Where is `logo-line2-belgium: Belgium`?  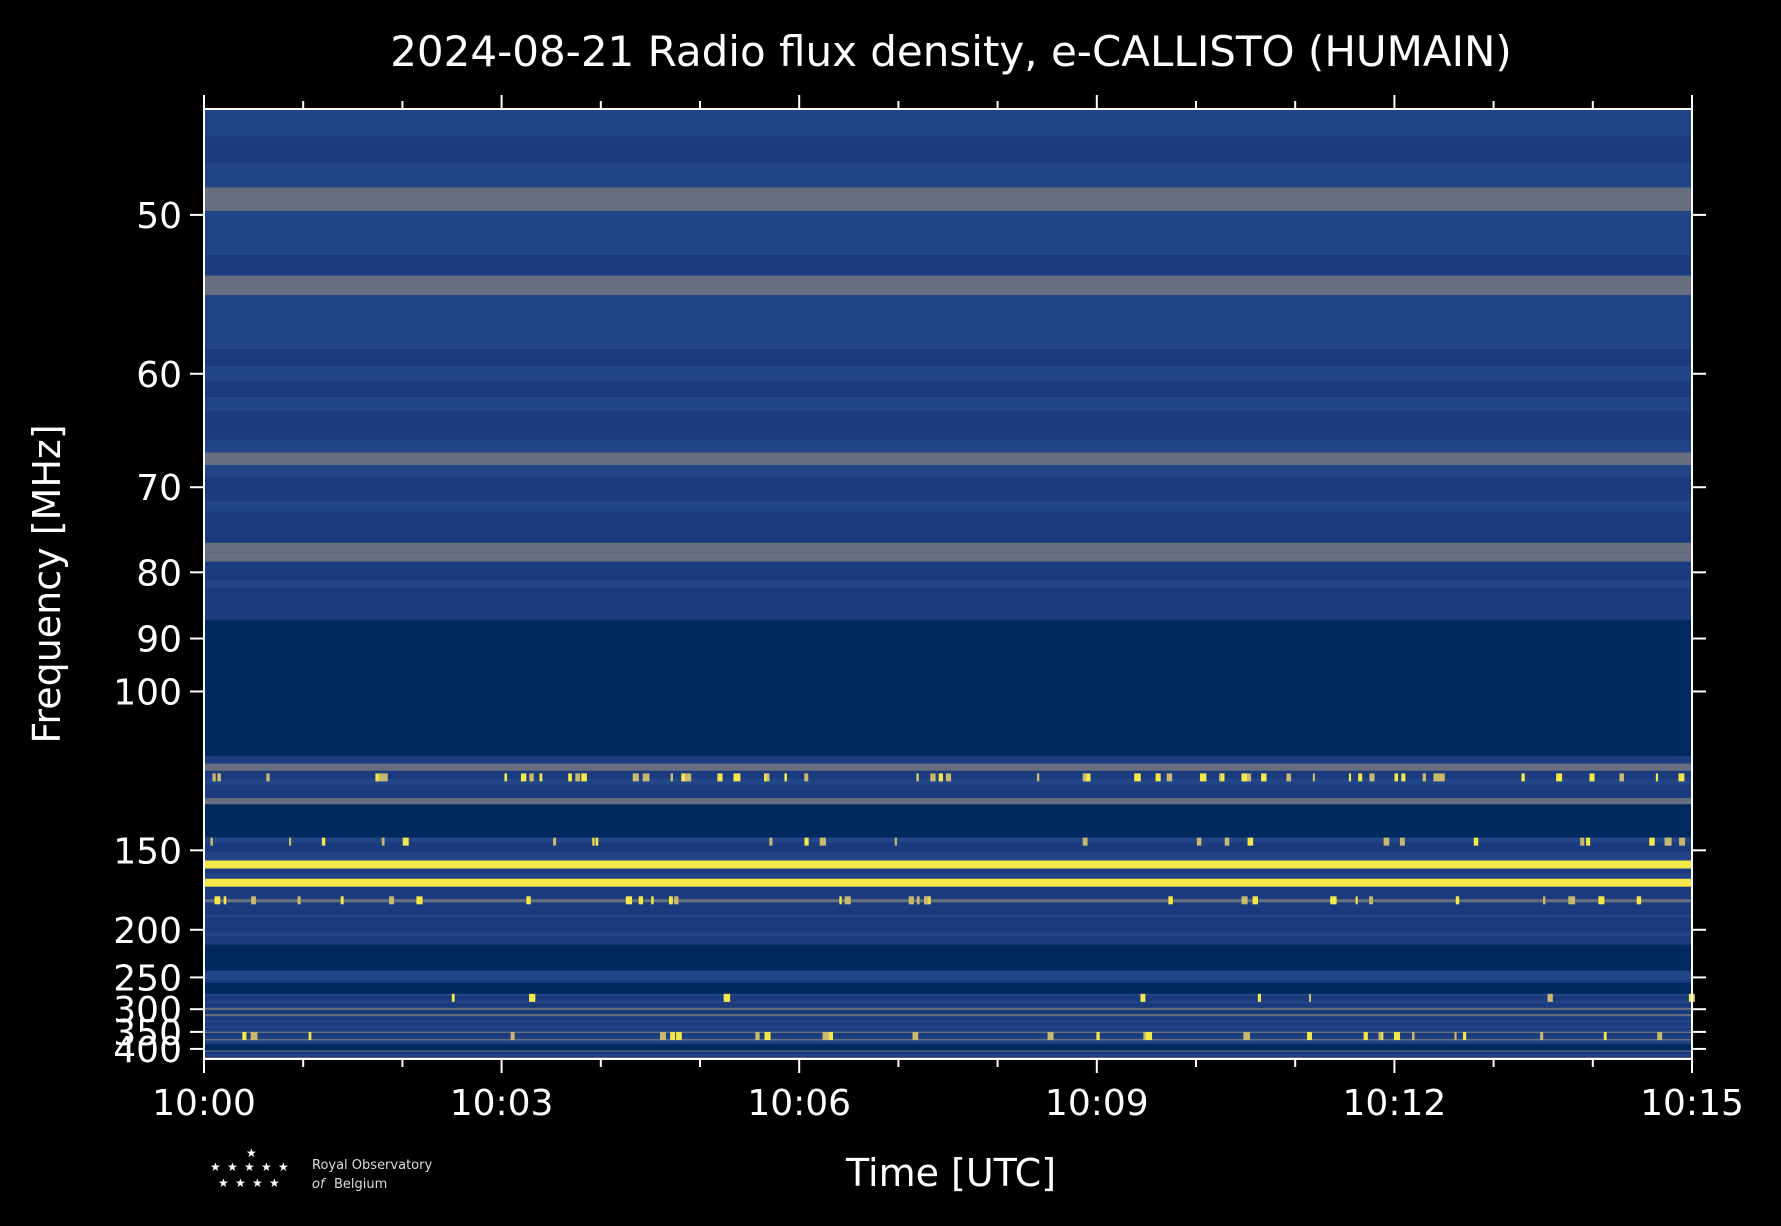
logo-line2-belgium: Belgium is located at coordinates (360, 1184).